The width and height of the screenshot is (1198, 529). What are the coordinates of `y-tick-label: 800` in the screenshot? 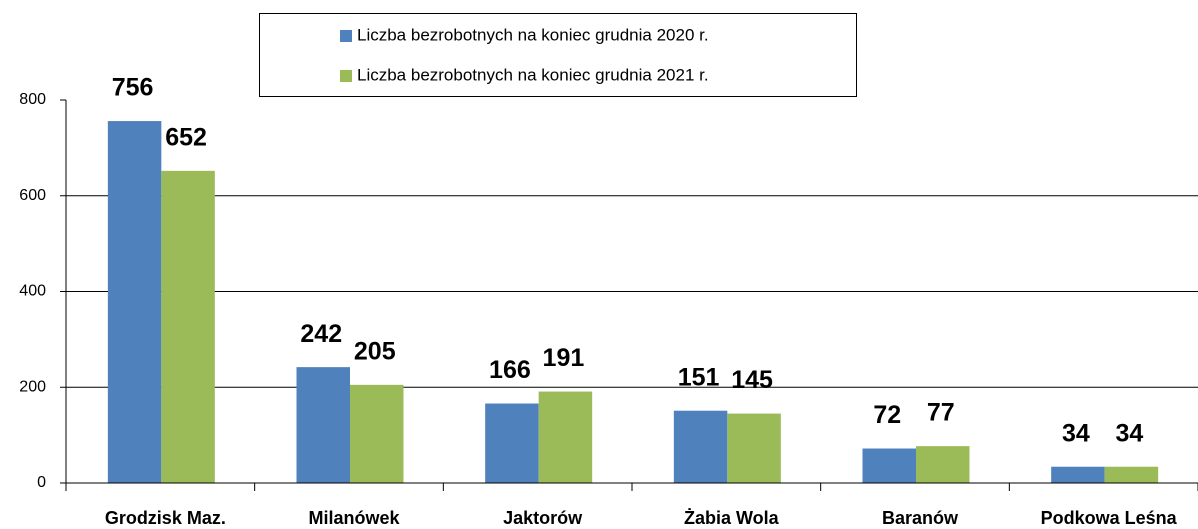 It's located at (32, 99).